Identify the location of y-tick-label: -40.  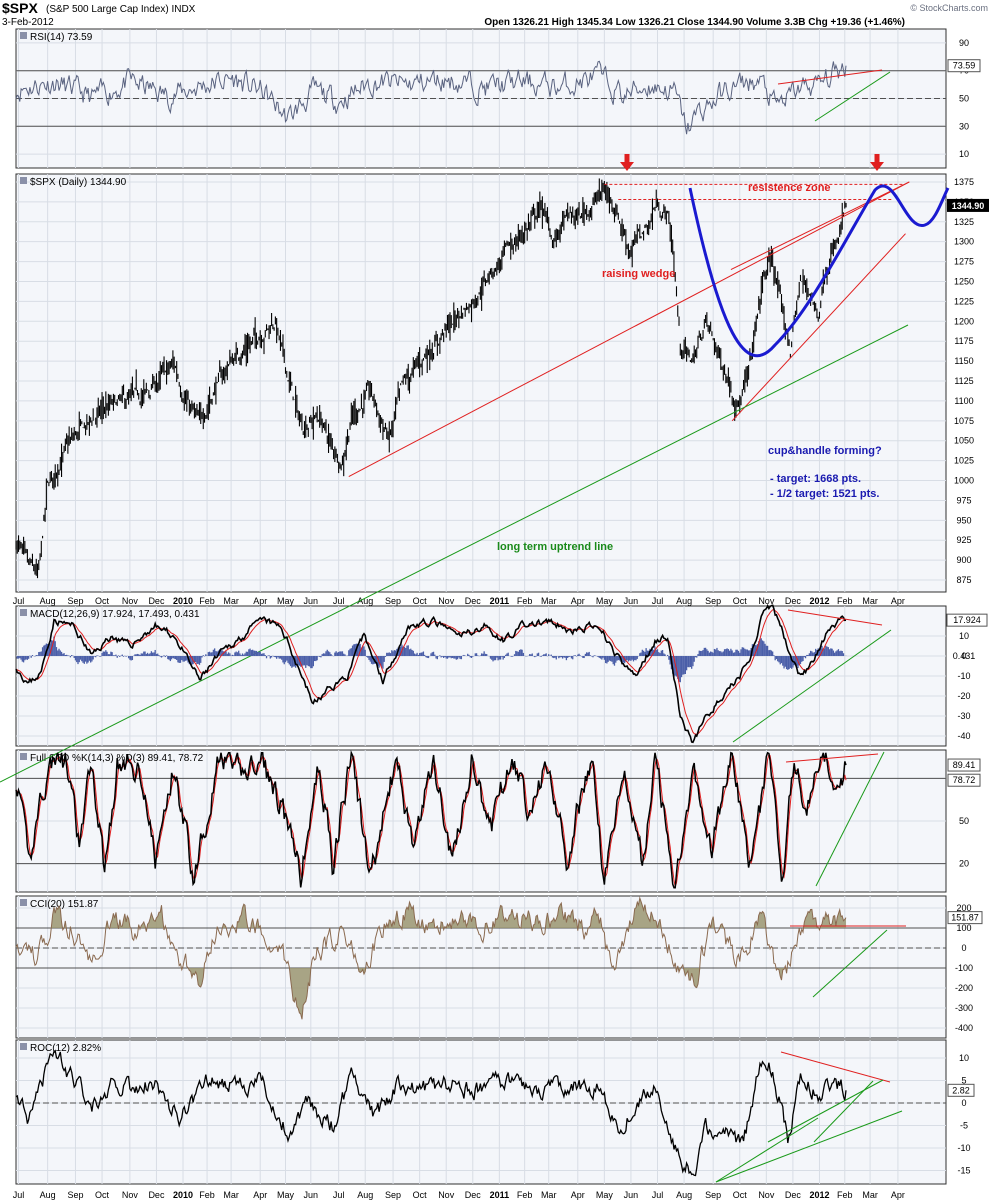
(963, 736).